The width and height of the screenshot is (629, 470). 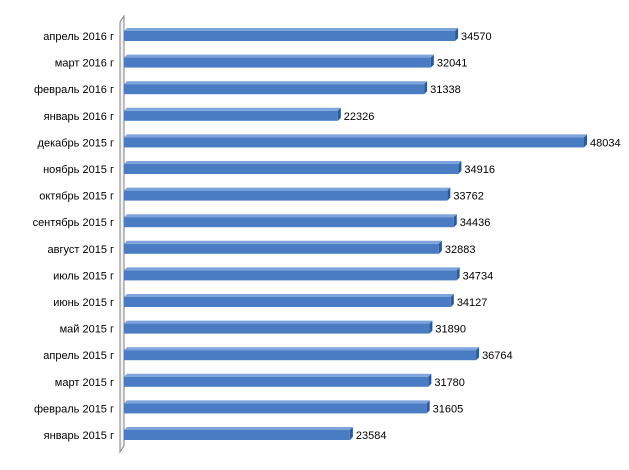 I want to click on category-label: август 2015 г, so click(x=81, y=250).